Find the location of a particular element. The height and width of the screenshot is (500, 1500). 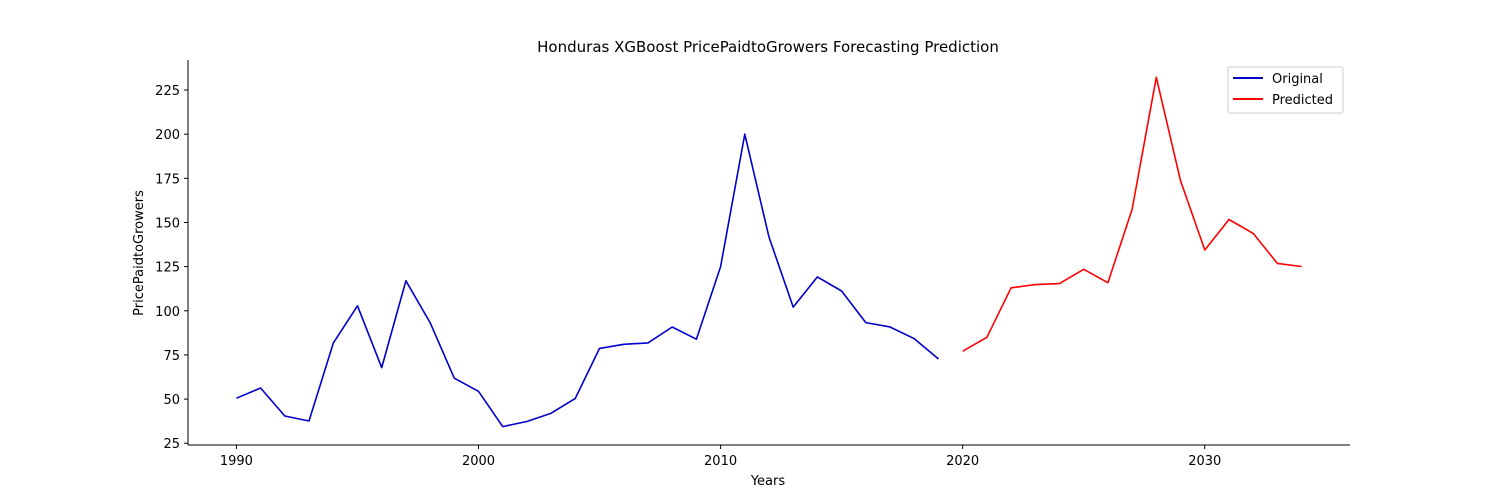

x-axis-label: Years is located at coordinates (768, 481).